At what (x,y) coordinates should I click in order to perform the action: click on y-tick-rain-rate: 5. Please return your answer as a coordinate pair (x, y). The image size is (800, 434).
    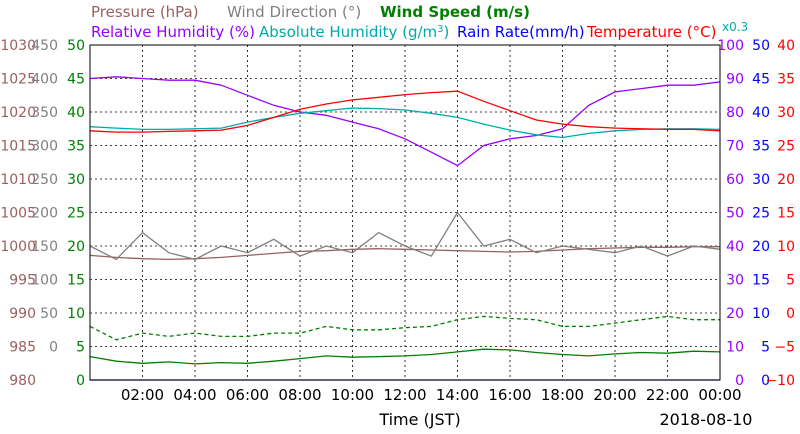
    Looking at the image, I should click on (765, 348).